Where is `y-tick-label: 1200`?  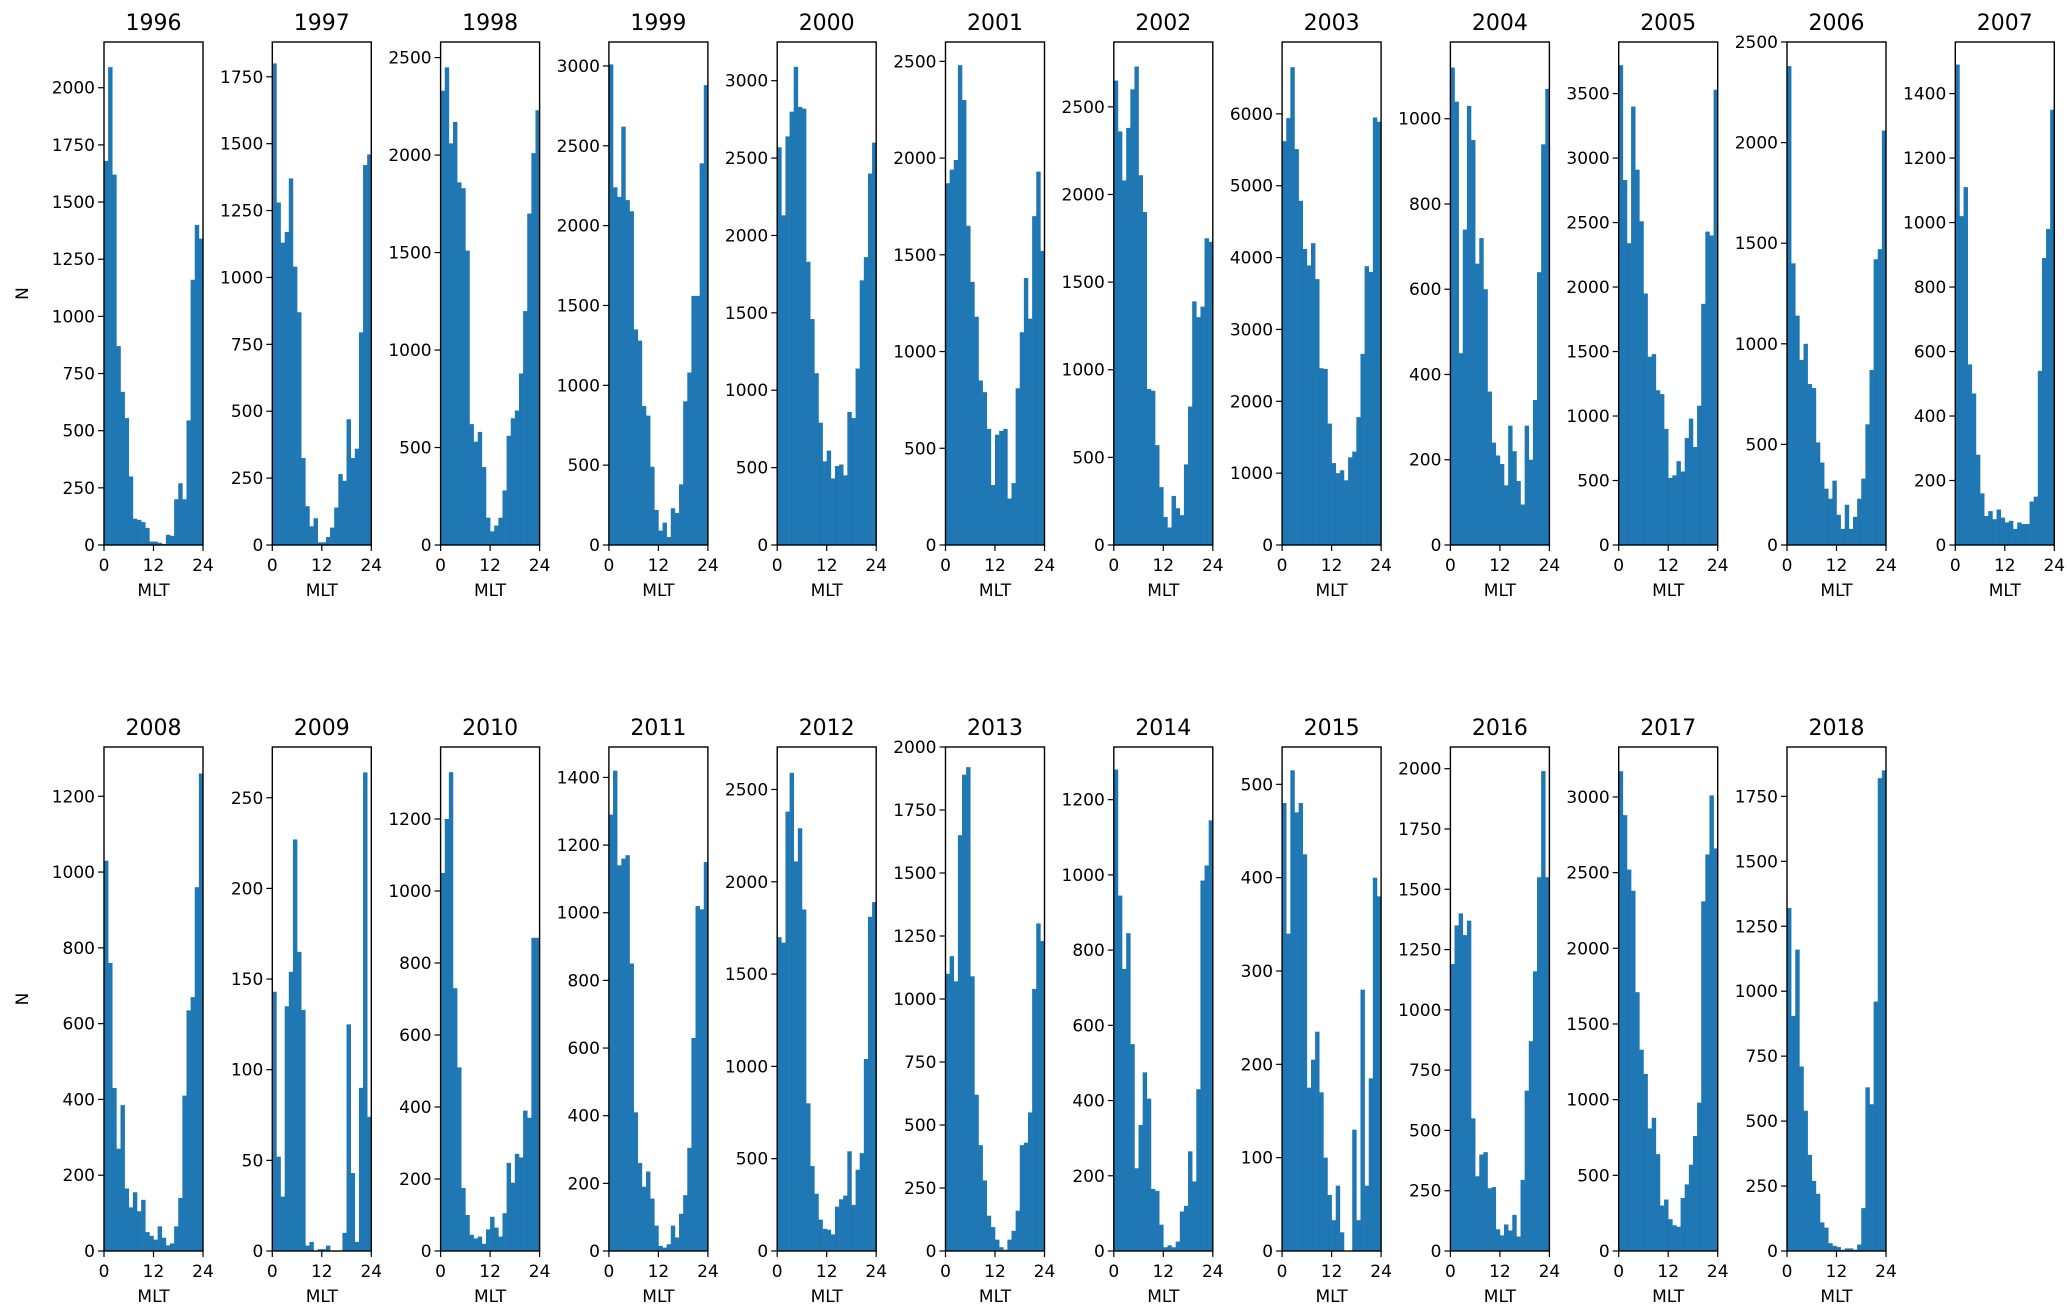 y-tick-label: 1200 is located at coordinates (73, 797).